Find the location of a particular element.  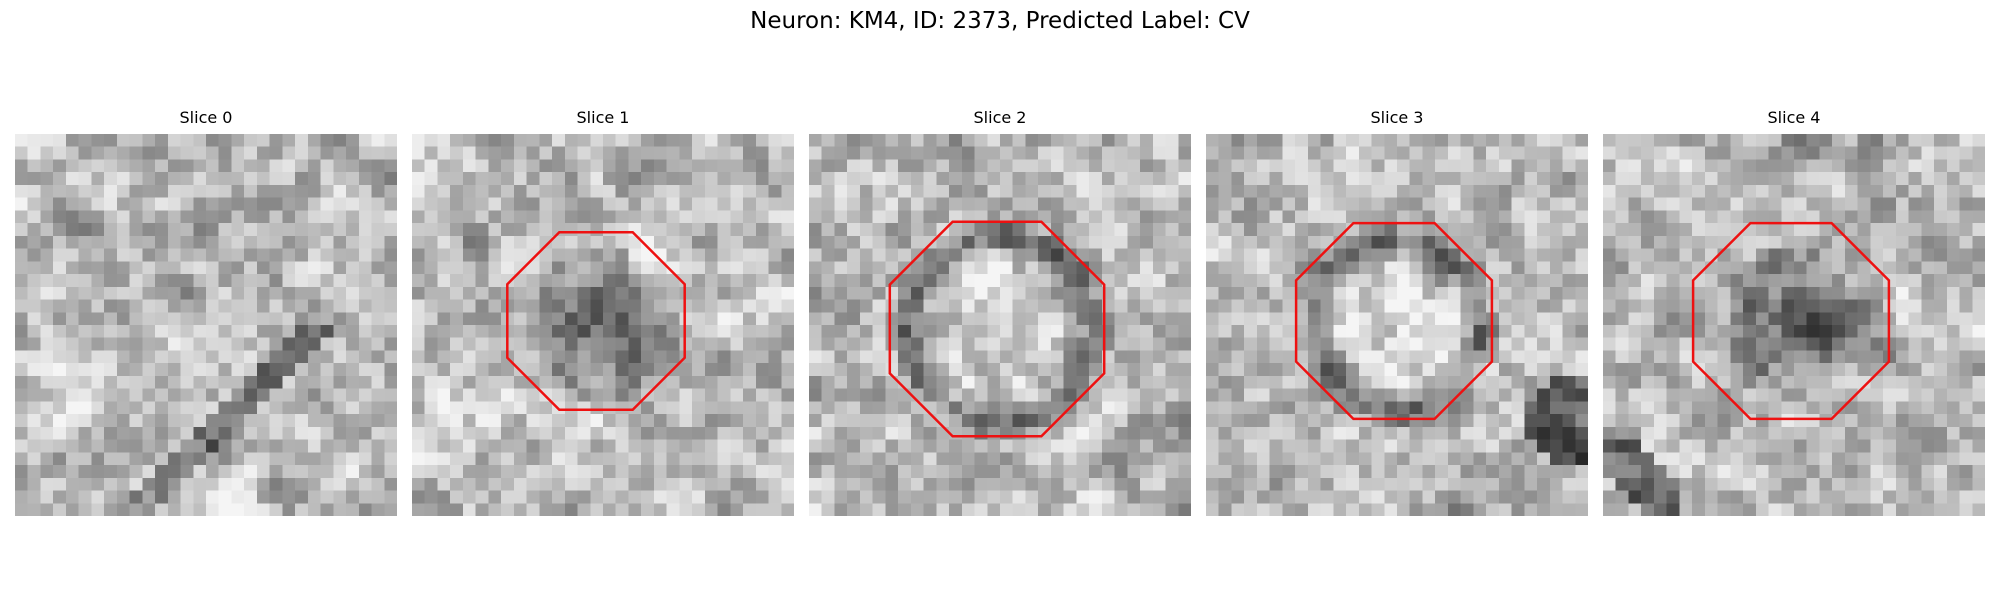

slice-title: Slice 0 is located at coordinates (206, 117).